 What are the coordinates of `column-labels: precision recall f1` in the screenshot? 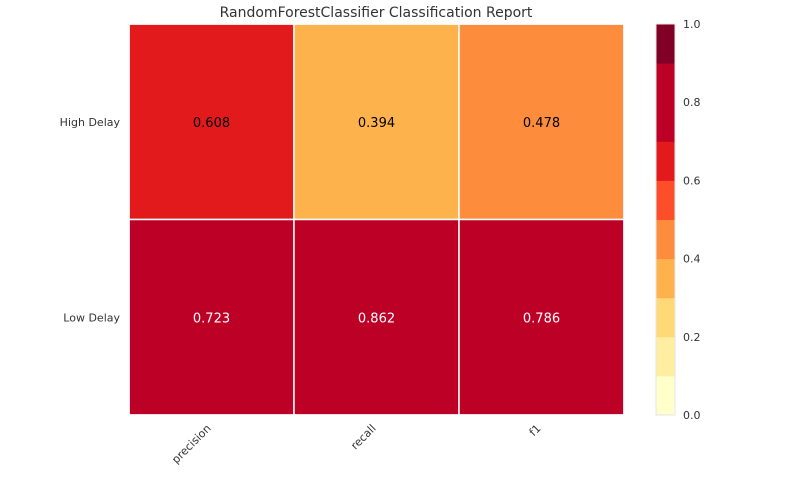 It's located at (356, 444).